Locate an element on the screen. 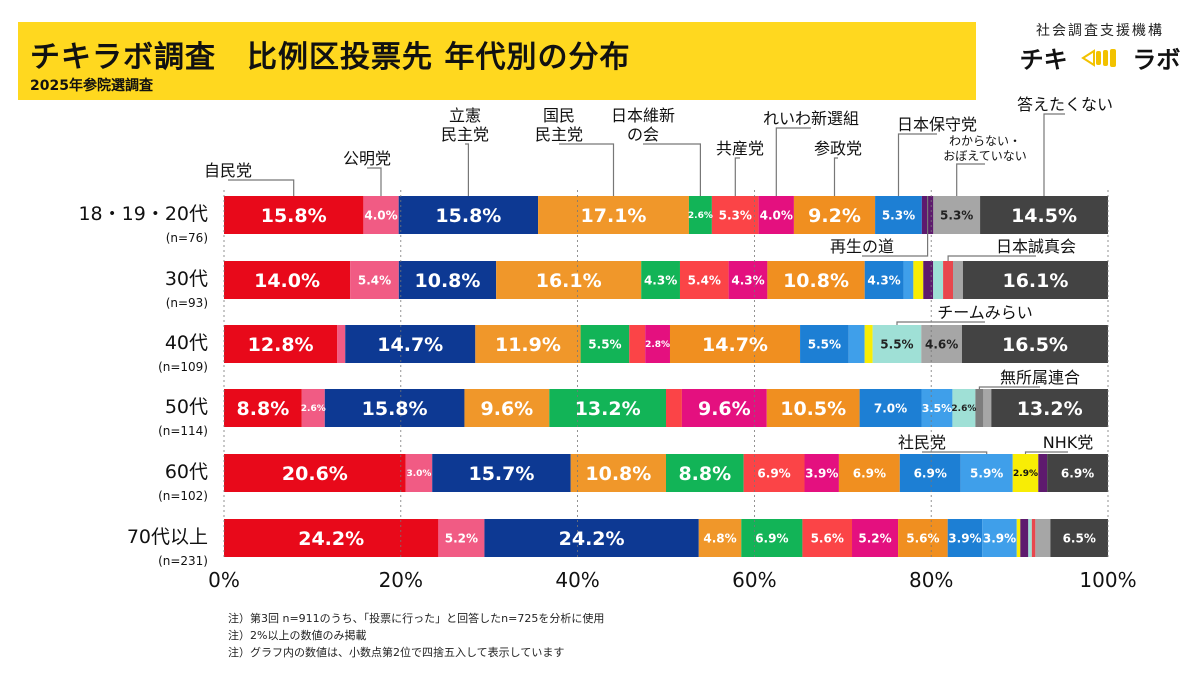 Image resolution: width=1200 pixels, height=676 pixels. x-tick-label: 80% is located at coordinates (931, 580).